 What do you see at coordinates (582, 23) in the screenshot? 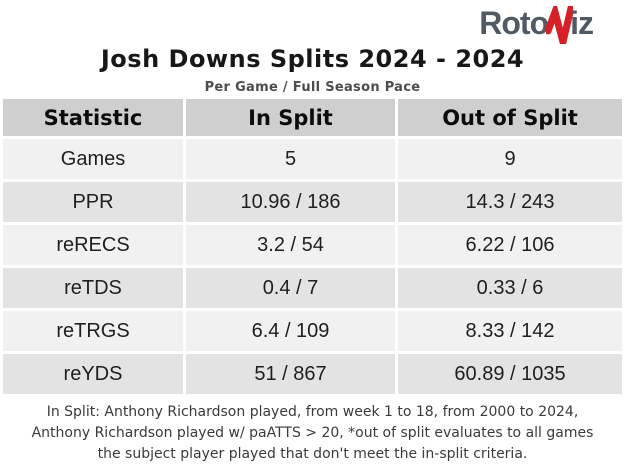
I see `logo-text-iz: iz` at bounding box center [582, 23].